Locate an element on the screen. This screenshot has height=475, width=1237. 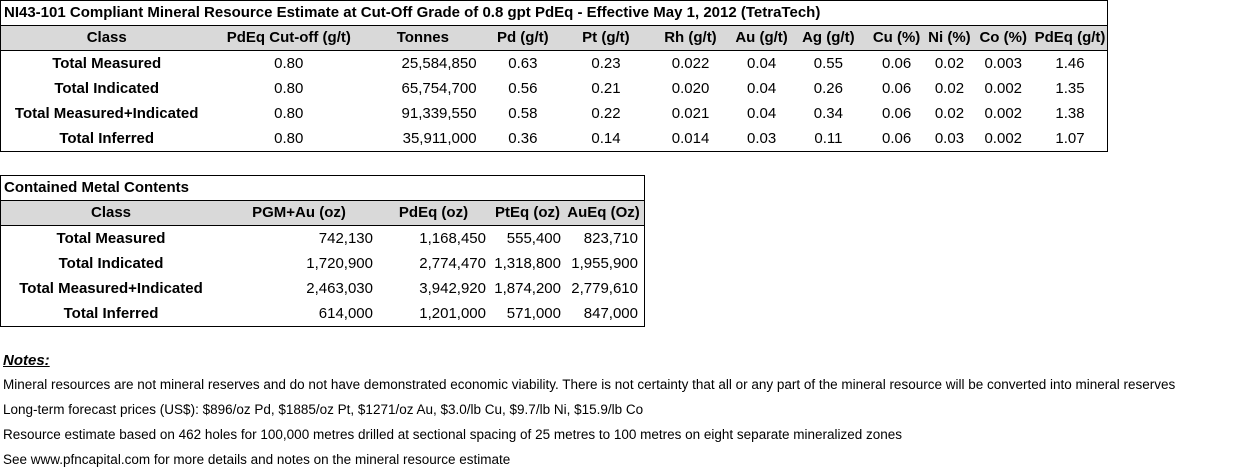
table-cell: 1.46 is located at coordinates (1070, 63).